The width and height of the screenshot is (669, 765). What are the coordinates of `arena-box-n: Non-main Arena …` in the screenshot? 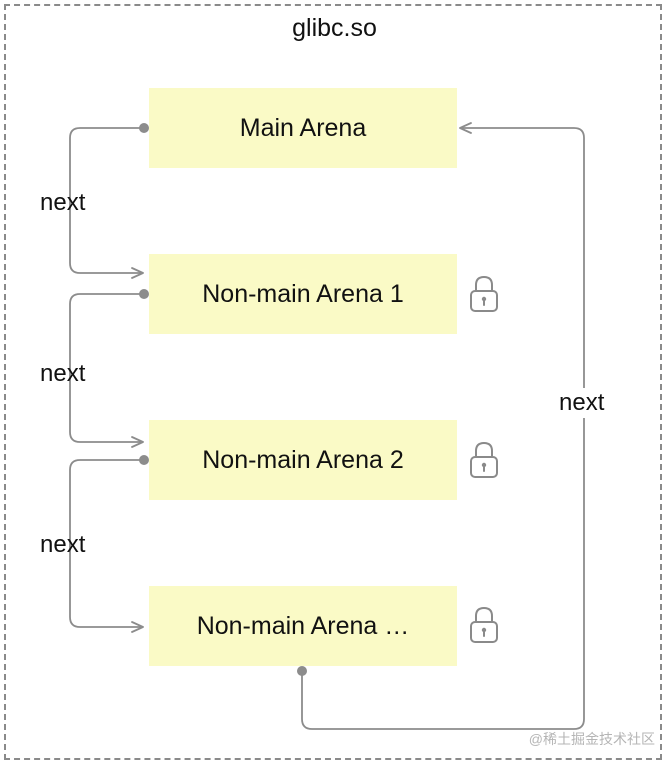 It's located at (303, 626).